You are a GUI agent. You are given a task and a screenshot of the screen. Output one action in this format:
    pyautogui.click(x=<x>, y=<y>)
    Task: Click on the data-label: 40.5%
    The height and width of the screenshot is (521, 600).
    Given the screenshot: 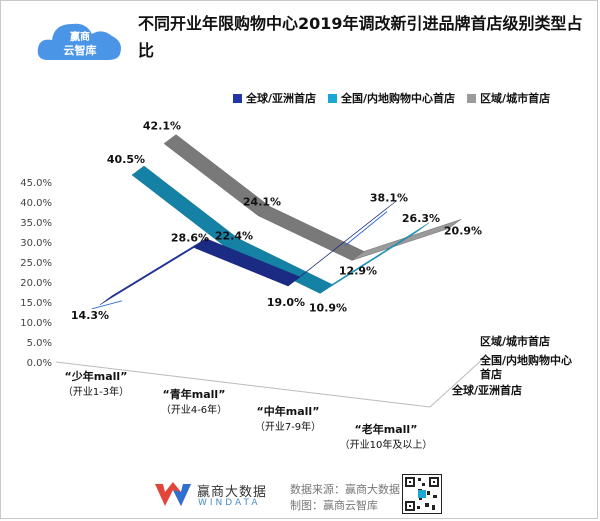 What is the action you would take?
    pyautogui.click(x=126, y=159)
    